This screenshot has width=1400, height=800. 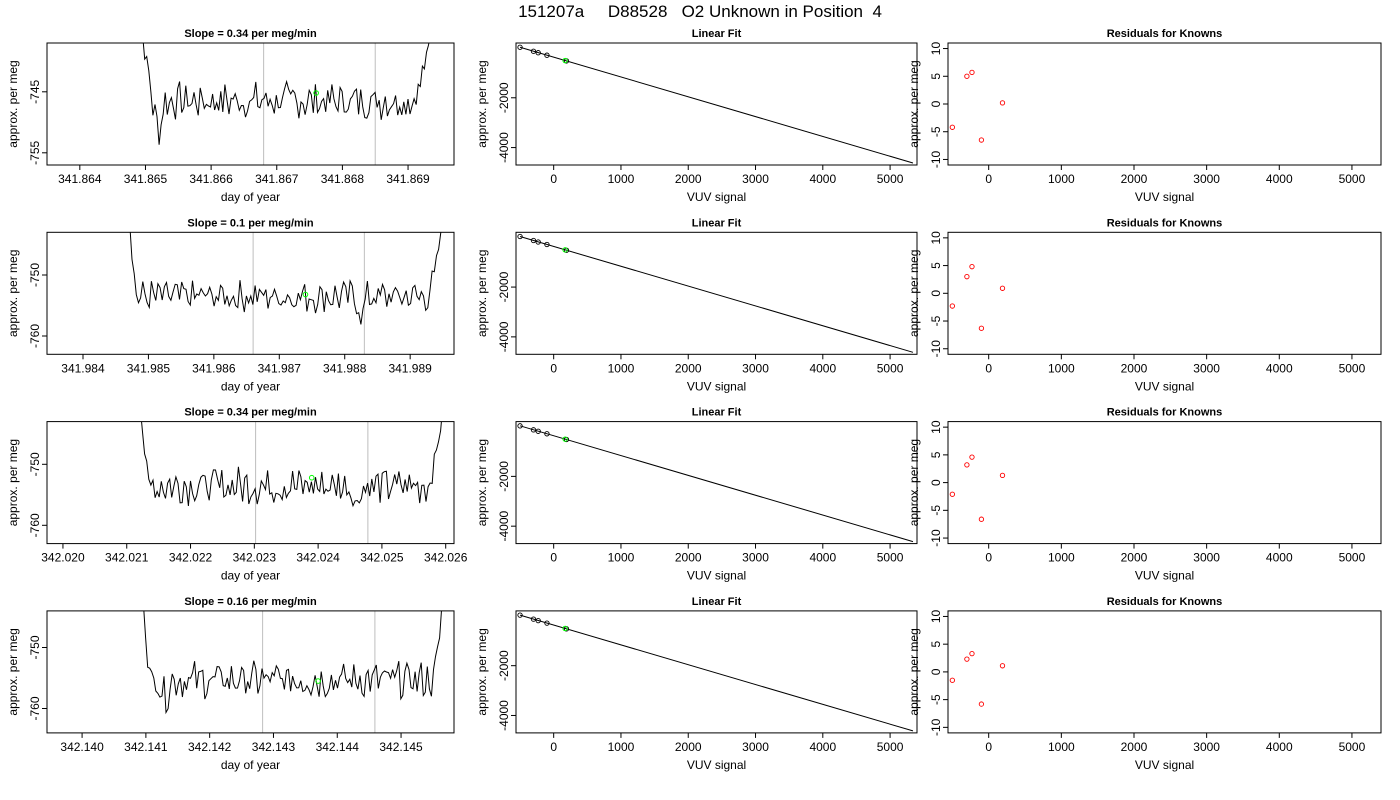 I want to click on x-tick-label: 341.864, so click(x=80, y=179).